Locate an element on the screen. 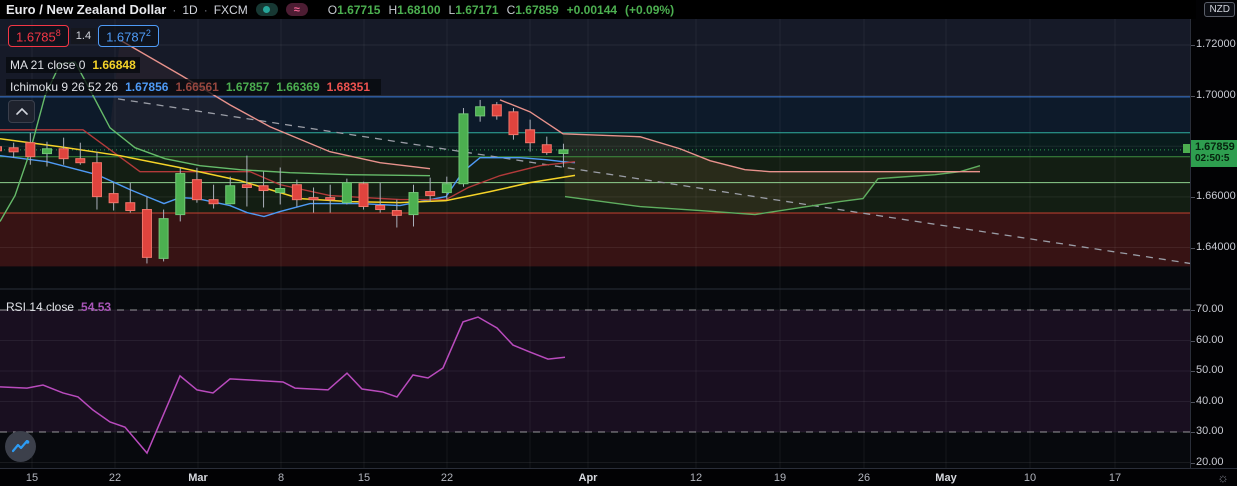  time-axis-label: May is located at coordinates (946, 478).